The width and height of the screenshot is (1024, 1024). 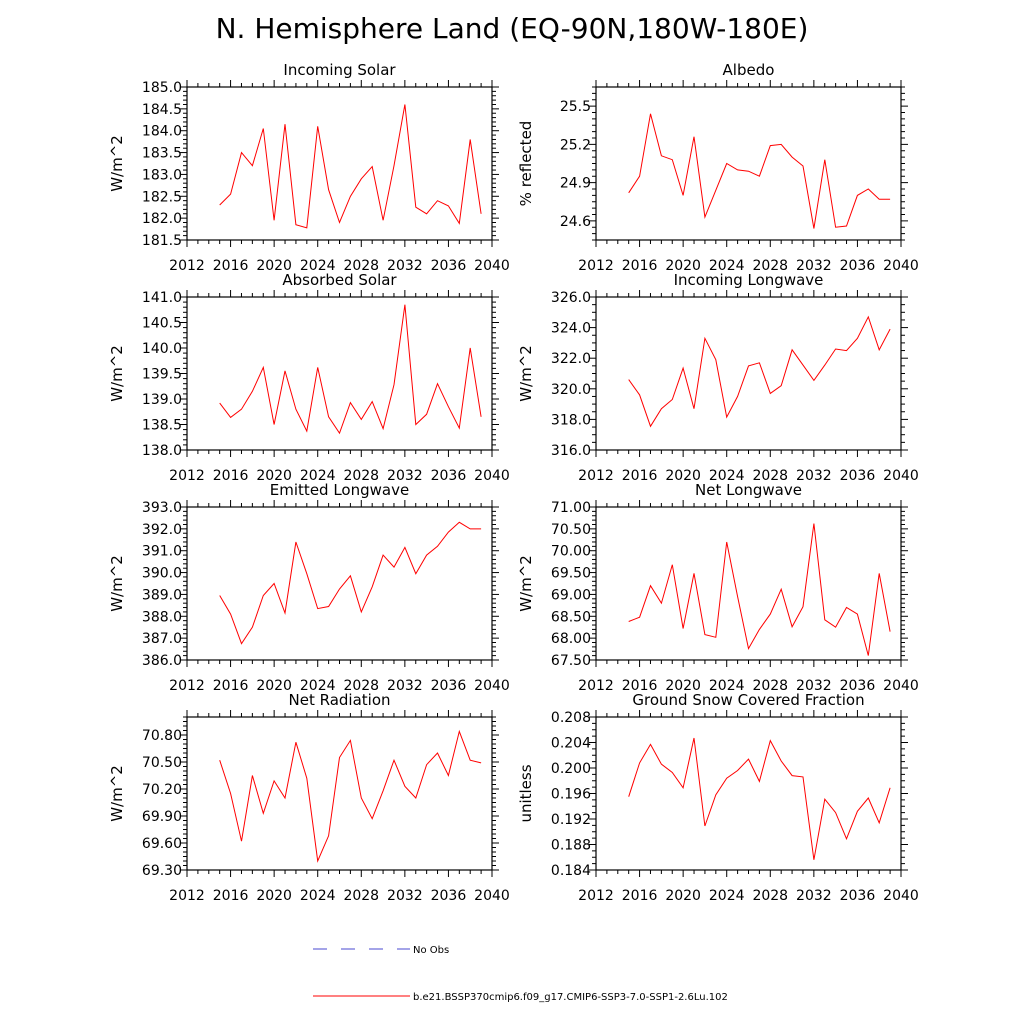 What do you see at coordinates (575, 222) in the screenshot?
I see `y-tick-label: 24.6` at bounding box center [575, 222].